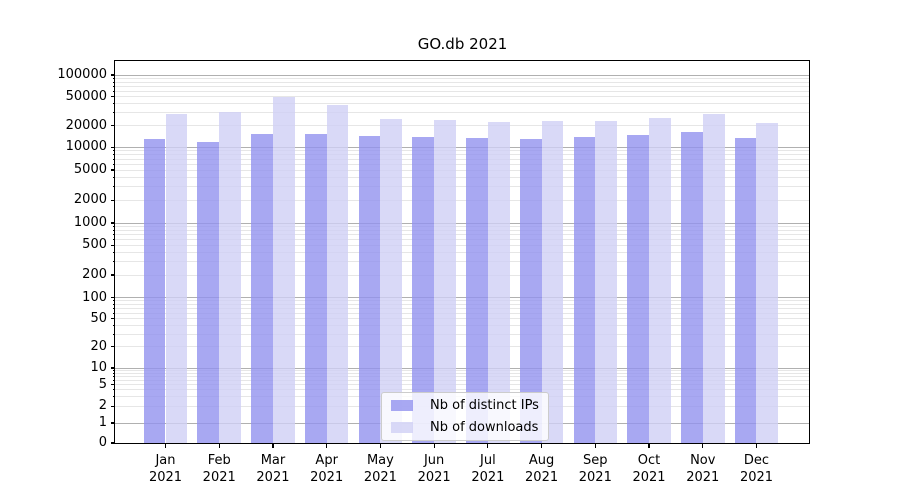 This screenshot has height=500, width=900. Describe the element at coordinates (595, 469) in the screenshot. I see `x-tick-label: Sep 2021` at that location.